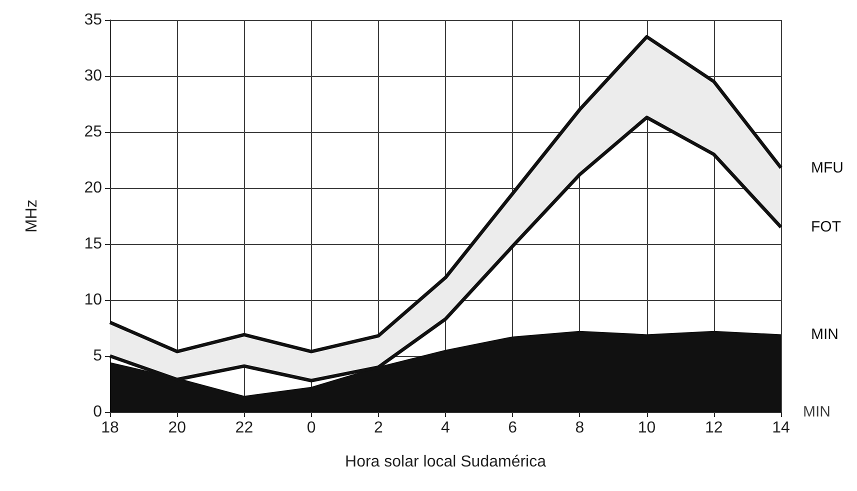 This screenshot has width=857, height=491. Describe the element at coordinates (110, 428) in the screenshot. I see `x-tick-label: 18` at that location.